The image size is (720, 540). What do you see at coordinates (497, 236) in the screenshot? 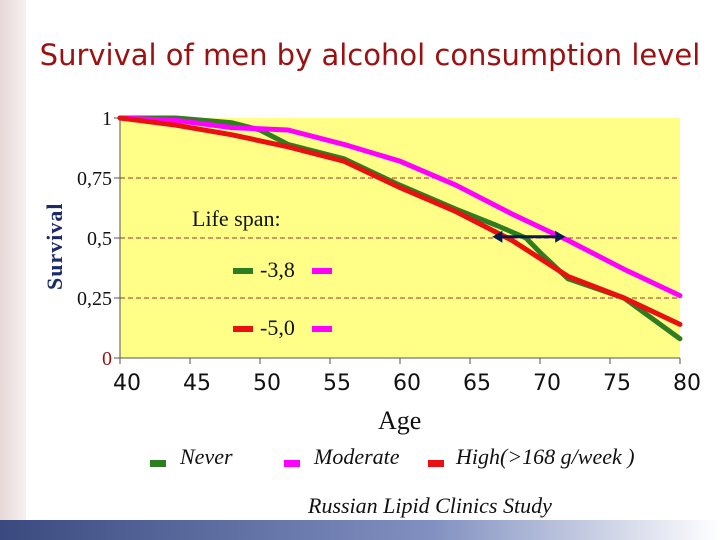
I see `life-span-arrowhead-left` at bounding box center [497, 236].